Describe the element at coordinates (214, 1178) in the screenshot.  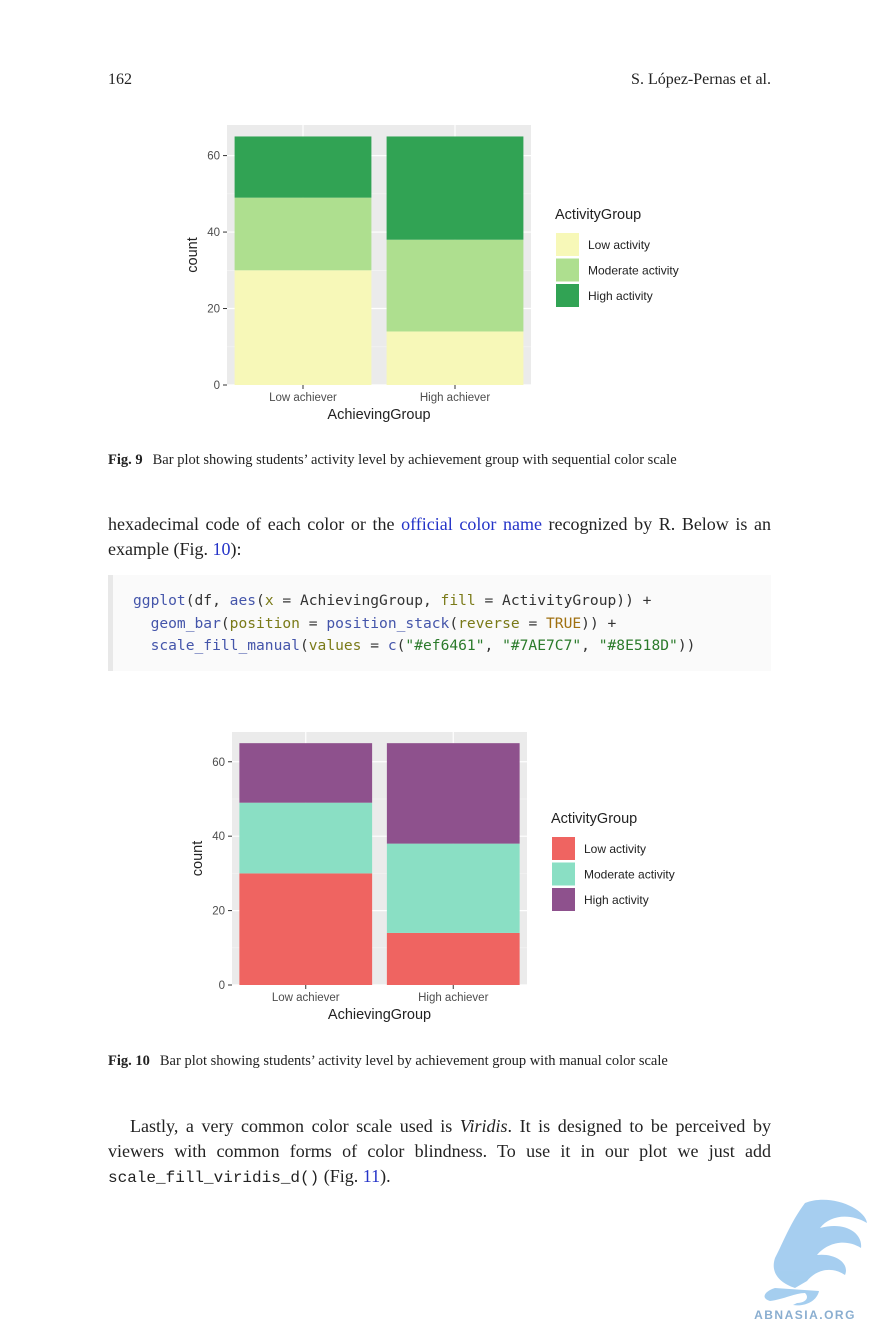
I see `inline-code: scale_fill_viridis_d()` at that location.